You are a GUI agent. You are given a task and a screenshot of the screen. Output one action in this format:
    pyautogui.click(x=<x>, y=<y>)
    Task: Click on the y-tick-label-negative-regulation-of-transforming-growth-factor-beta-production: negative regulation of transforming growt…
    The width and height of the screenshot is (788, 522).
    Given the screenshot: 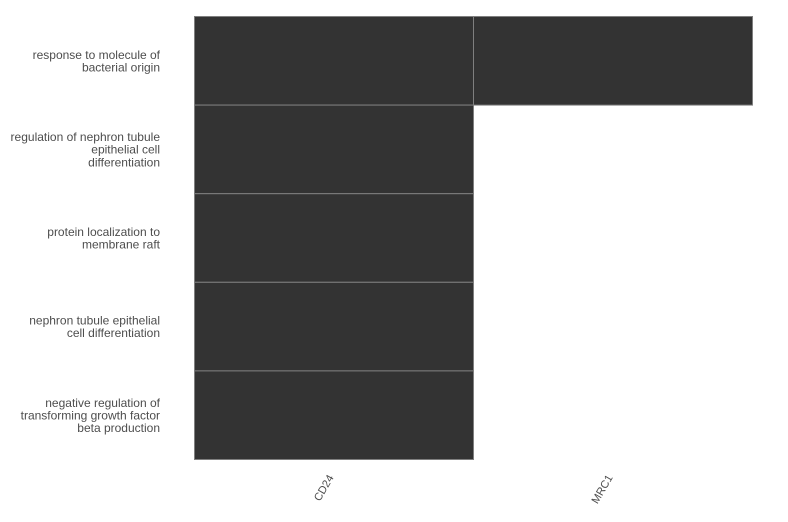 What is the action you would take?
    pyautogui.click(x=91, y=415)
    